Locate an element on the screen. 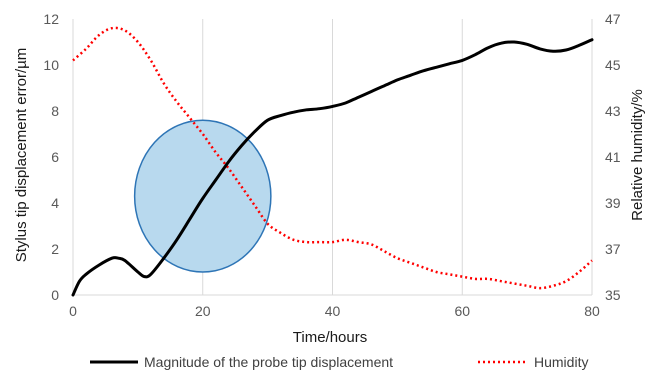  y-right-tick-label: 35 is located at coordinates (613, 295).